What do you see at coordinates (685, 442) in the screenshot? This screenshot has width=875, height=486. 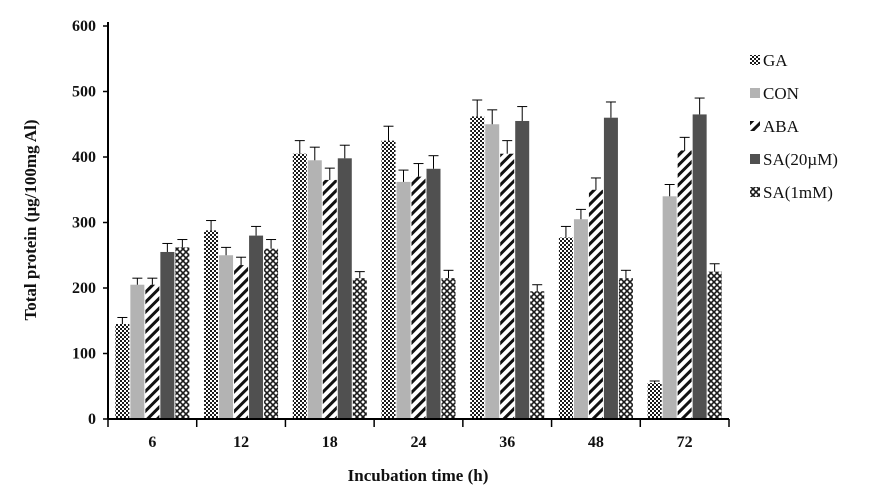 I see `x-tick-label: 72` at bounding box center [685, 442].